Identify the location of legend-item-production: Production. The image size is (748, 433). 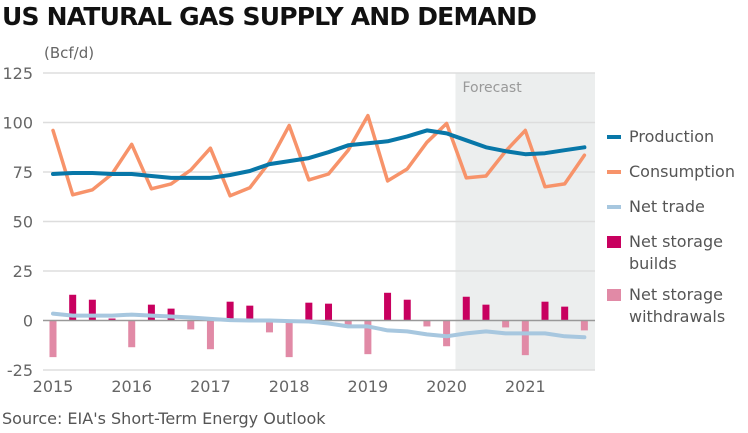
(660, 137).